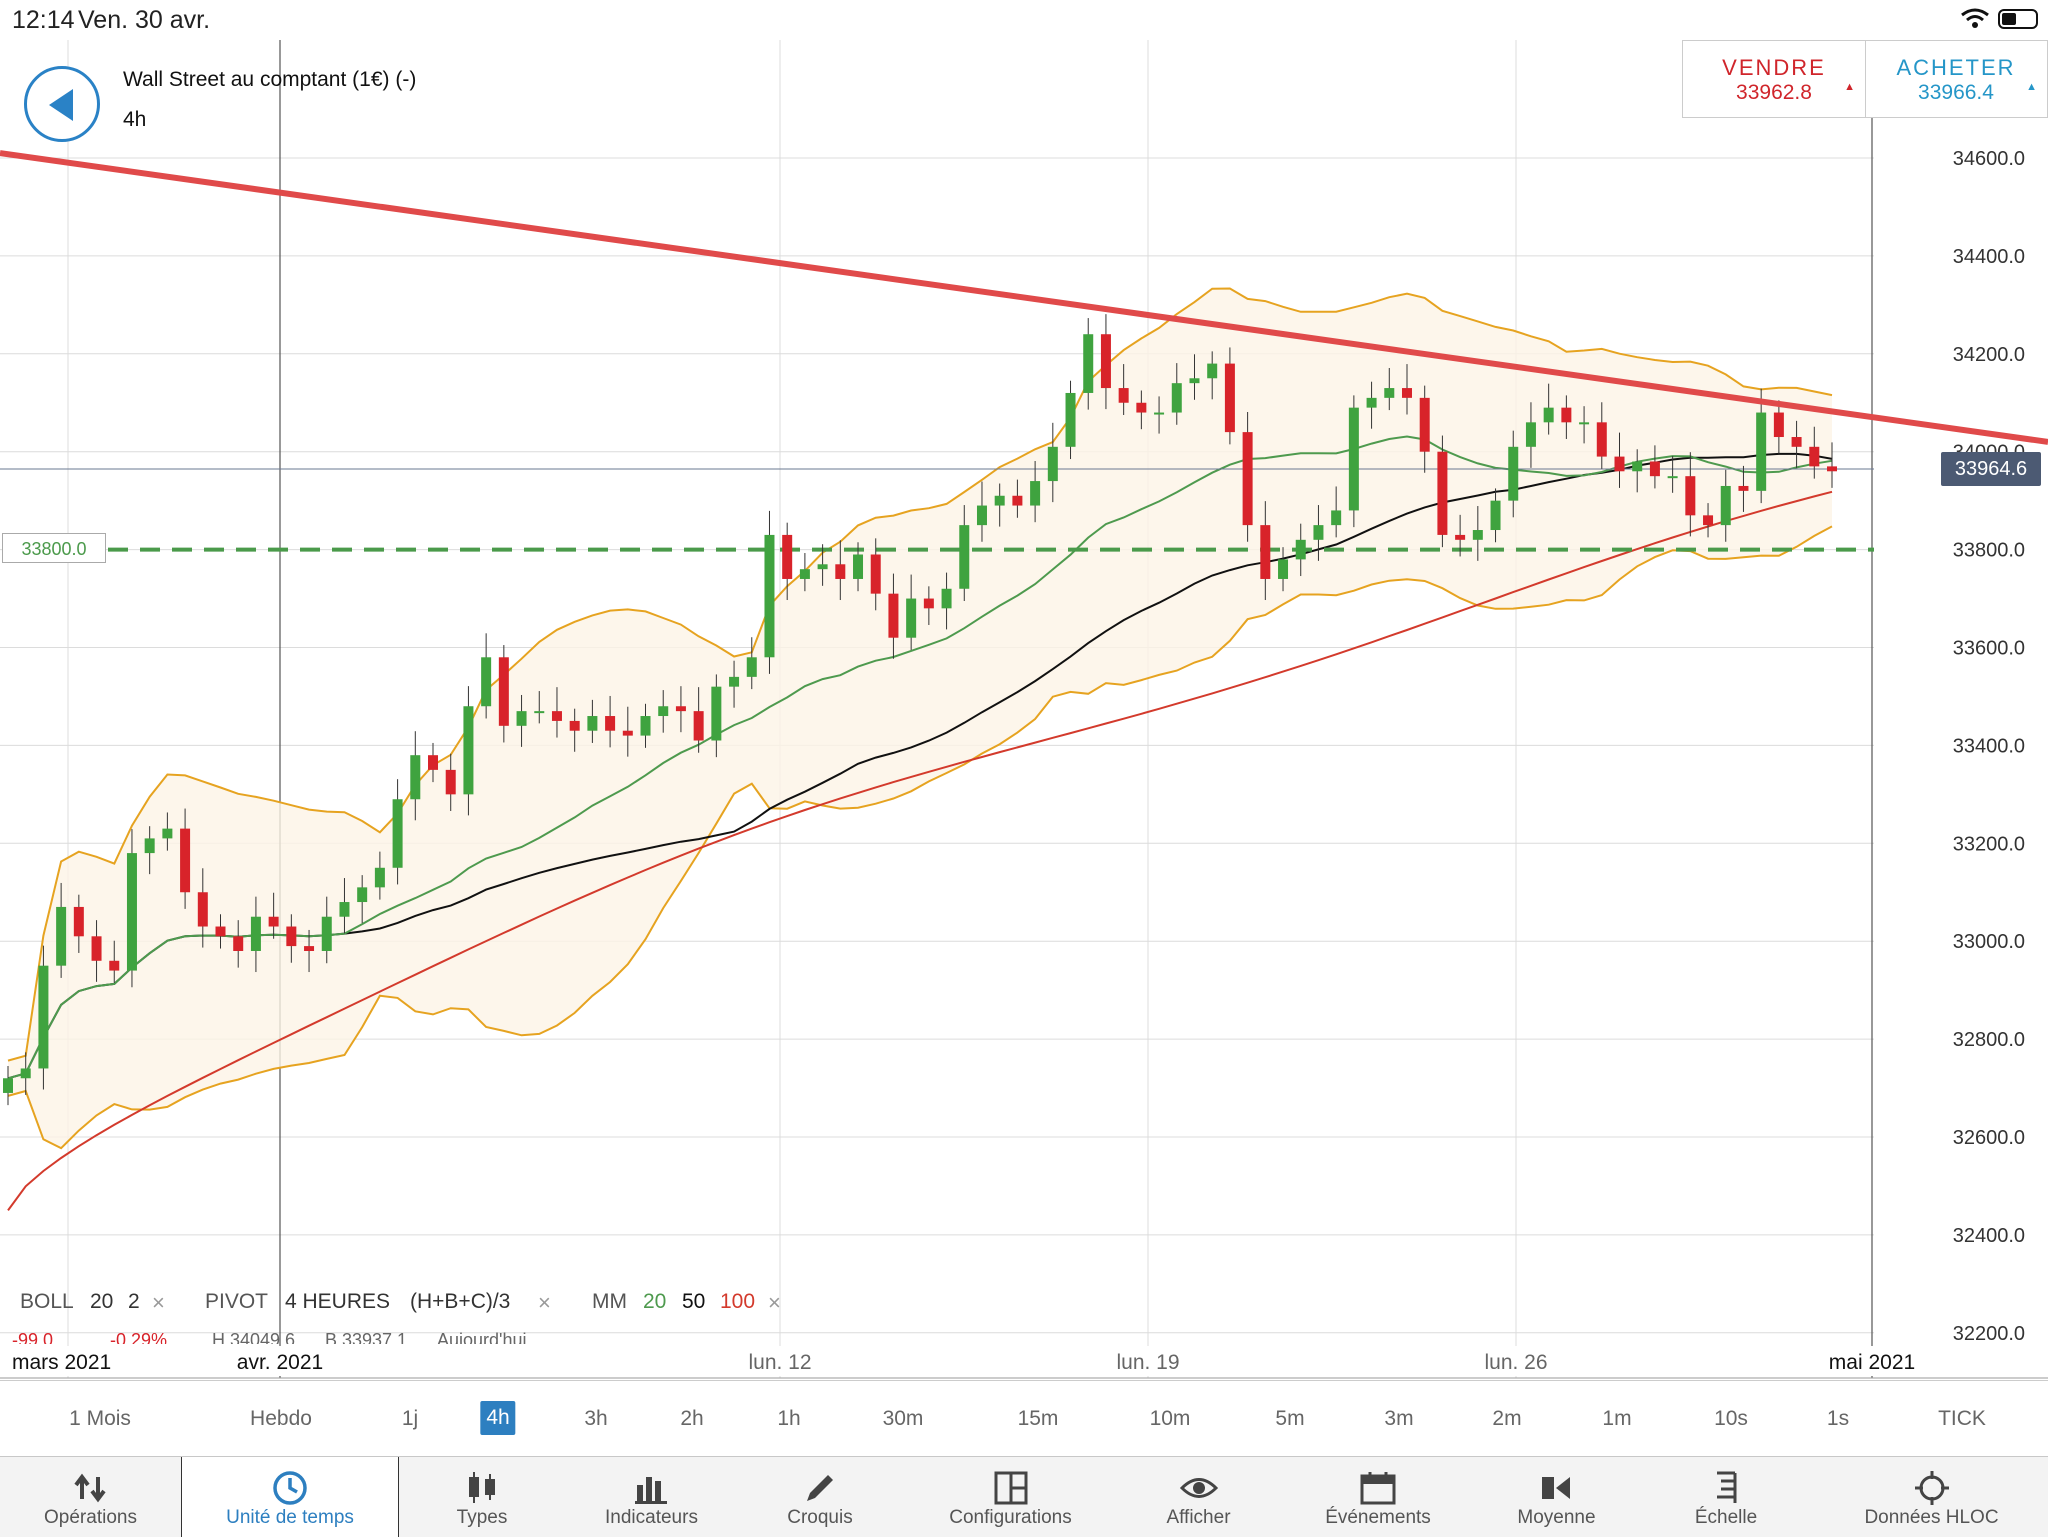  What do you see at coordinates (1010, 1517) in the screenshot?
I see `toolbar-label: Configurations` at bounding box center [1010, 1517].